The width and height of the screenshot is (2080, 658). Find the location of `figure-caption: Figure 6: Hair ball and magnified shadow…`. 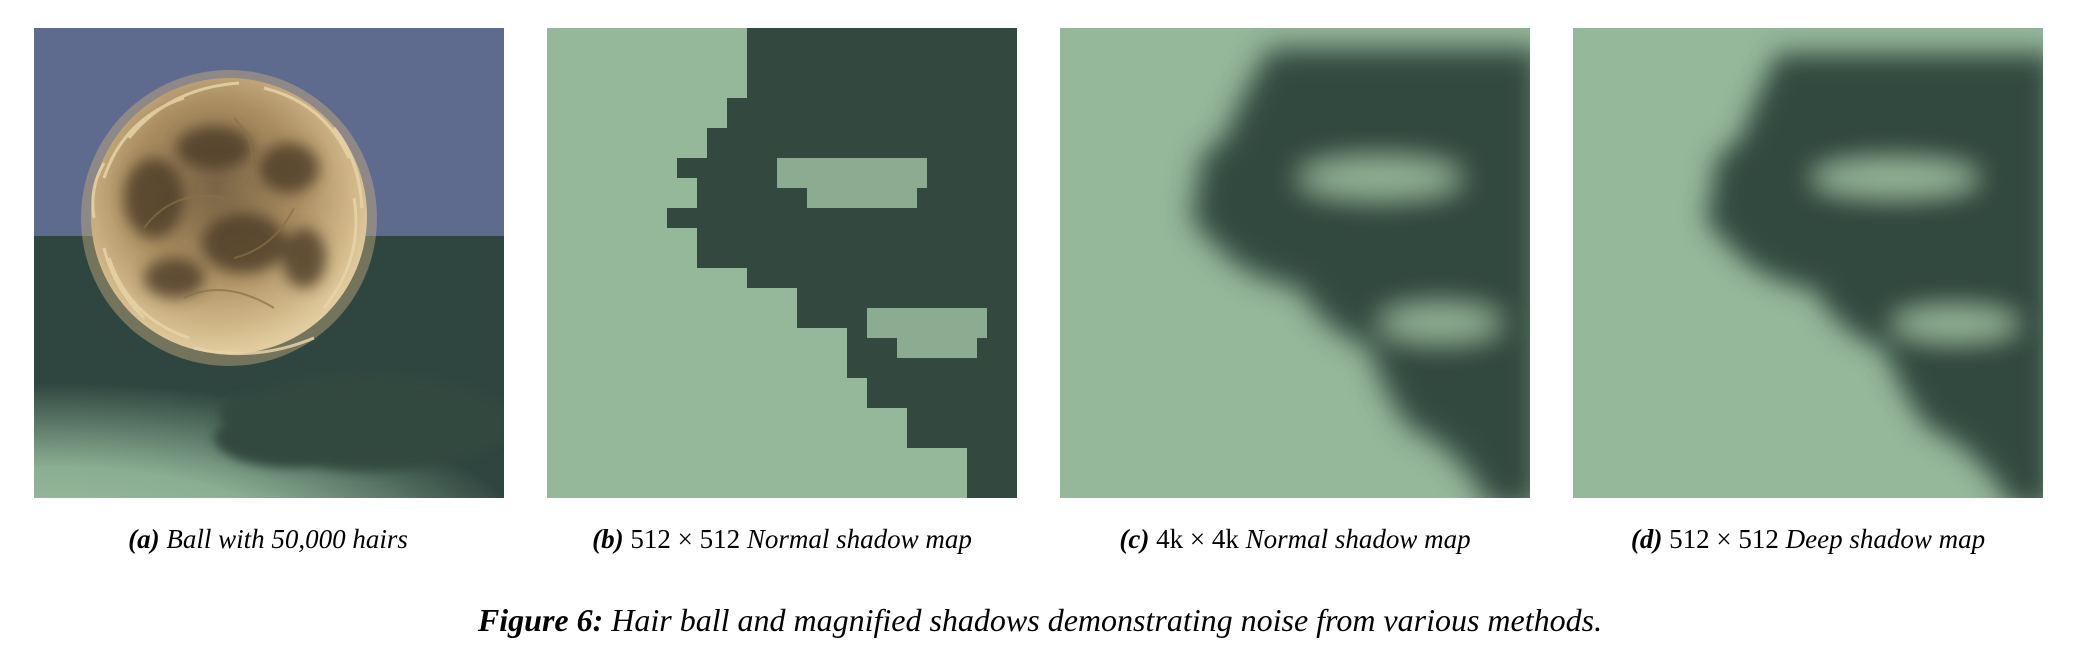

figure-caption: Figure 6: Hair ball and magnified shadow… is located at coordinates (1040, 620).